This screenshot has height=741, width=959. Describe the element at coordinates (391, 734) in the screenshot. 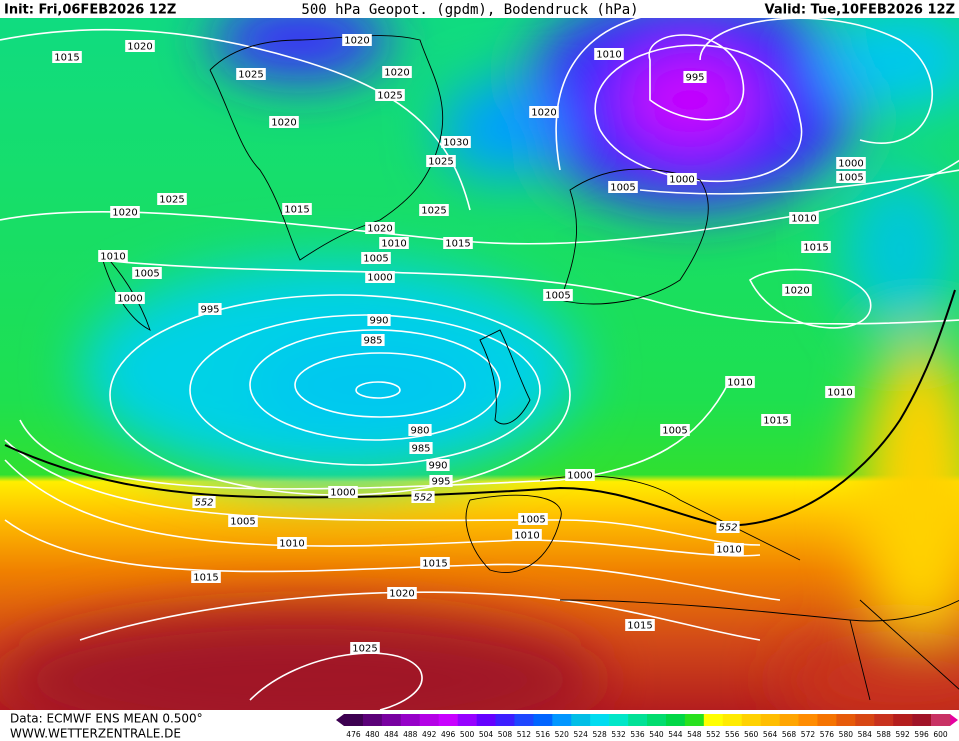

I see `colorbar-label: 484` at that location.